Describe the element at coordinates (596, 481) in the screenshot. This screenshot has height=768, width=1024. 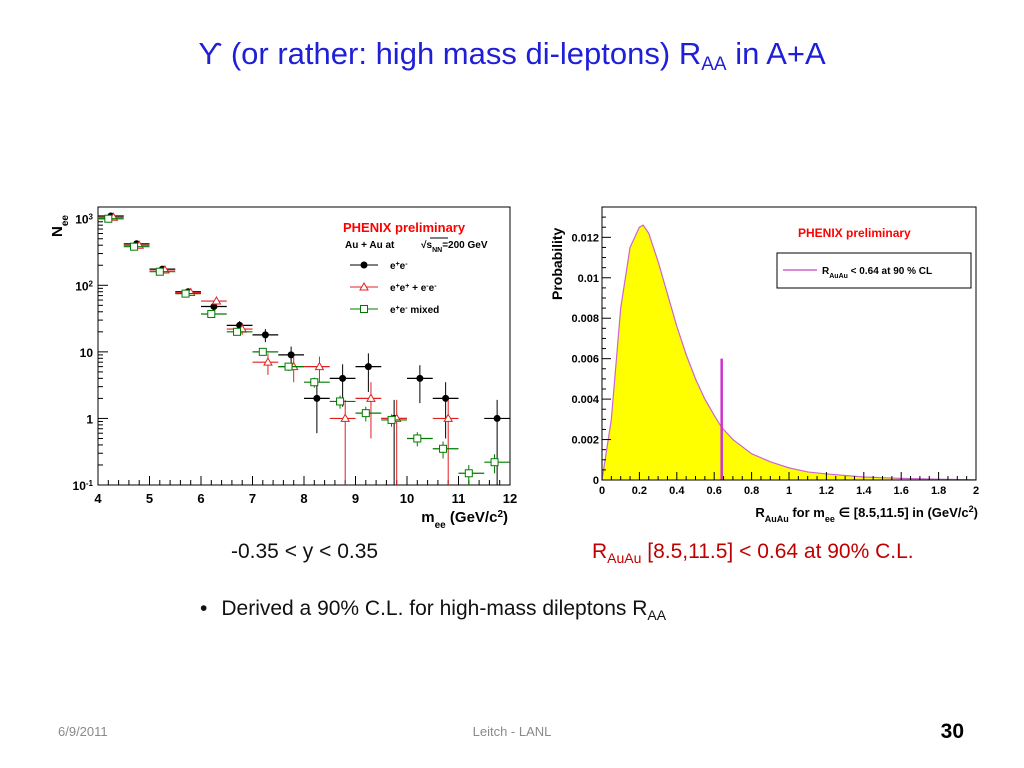
I see `y-tick-label: 0` at that location.